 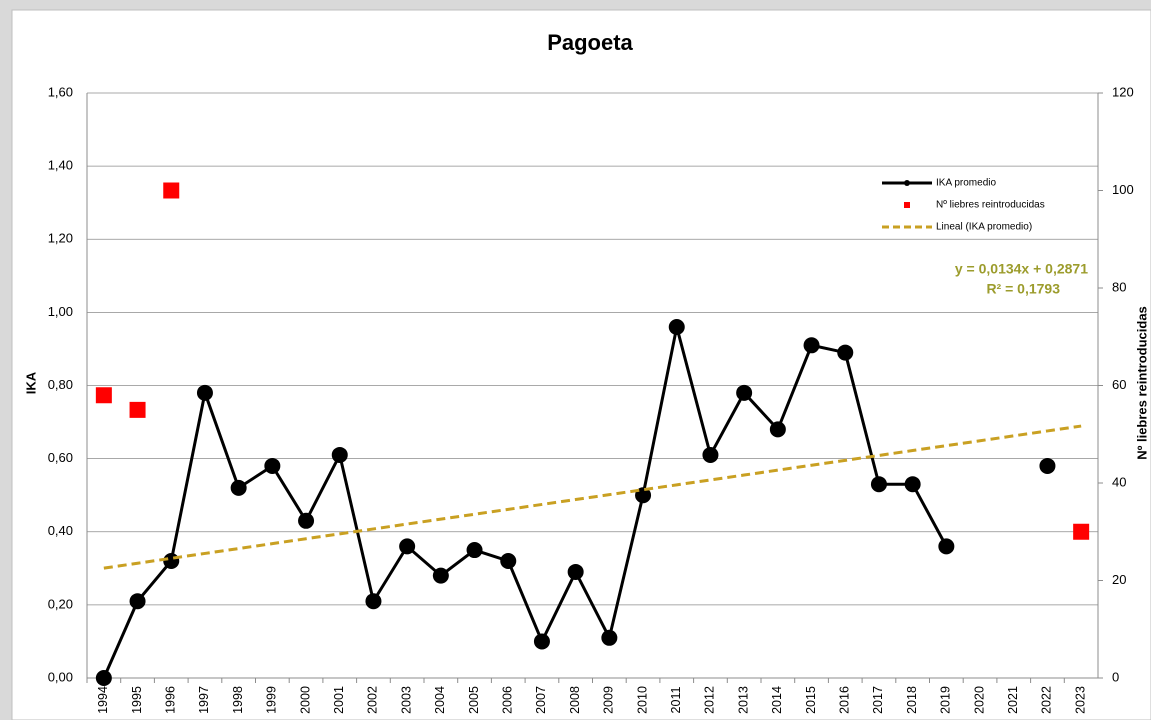 What do you see at coordinates (912, 700) in the screenshot?
I see `x-tick-label: 2018` at bounding box center [912, 700].